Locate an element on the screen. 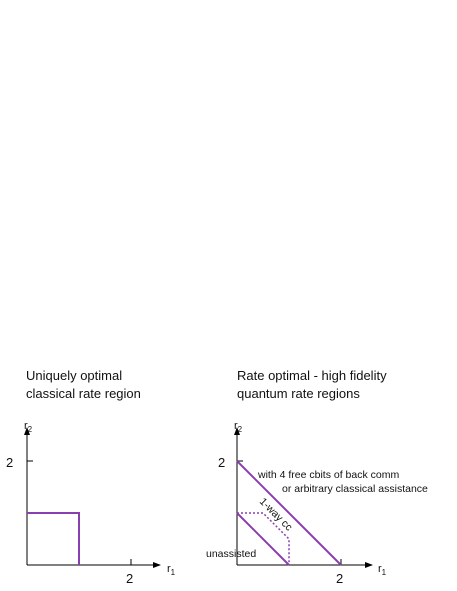 This screenshot has height=591, width=457. unassisted-region-boundary is located at coordinates (263, 539).